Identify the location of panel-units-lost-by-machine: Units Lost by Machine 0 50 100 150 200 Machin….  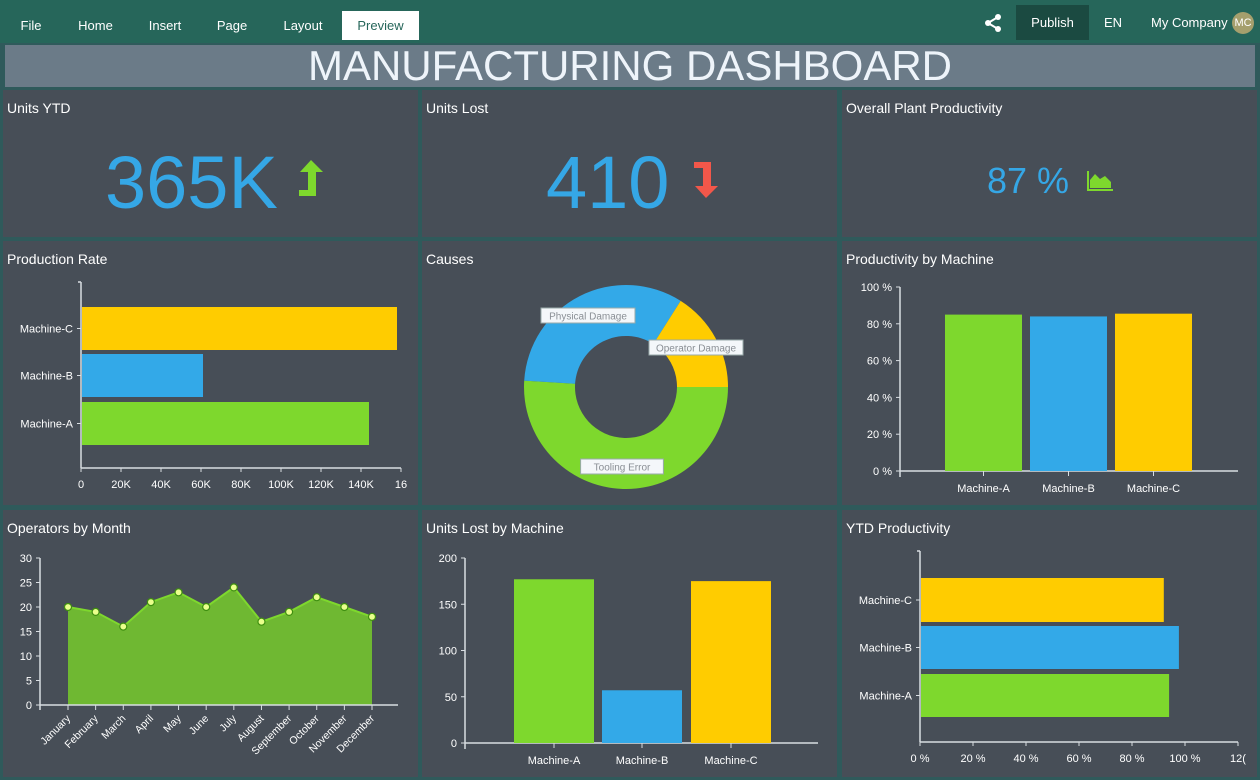
(629, 643).